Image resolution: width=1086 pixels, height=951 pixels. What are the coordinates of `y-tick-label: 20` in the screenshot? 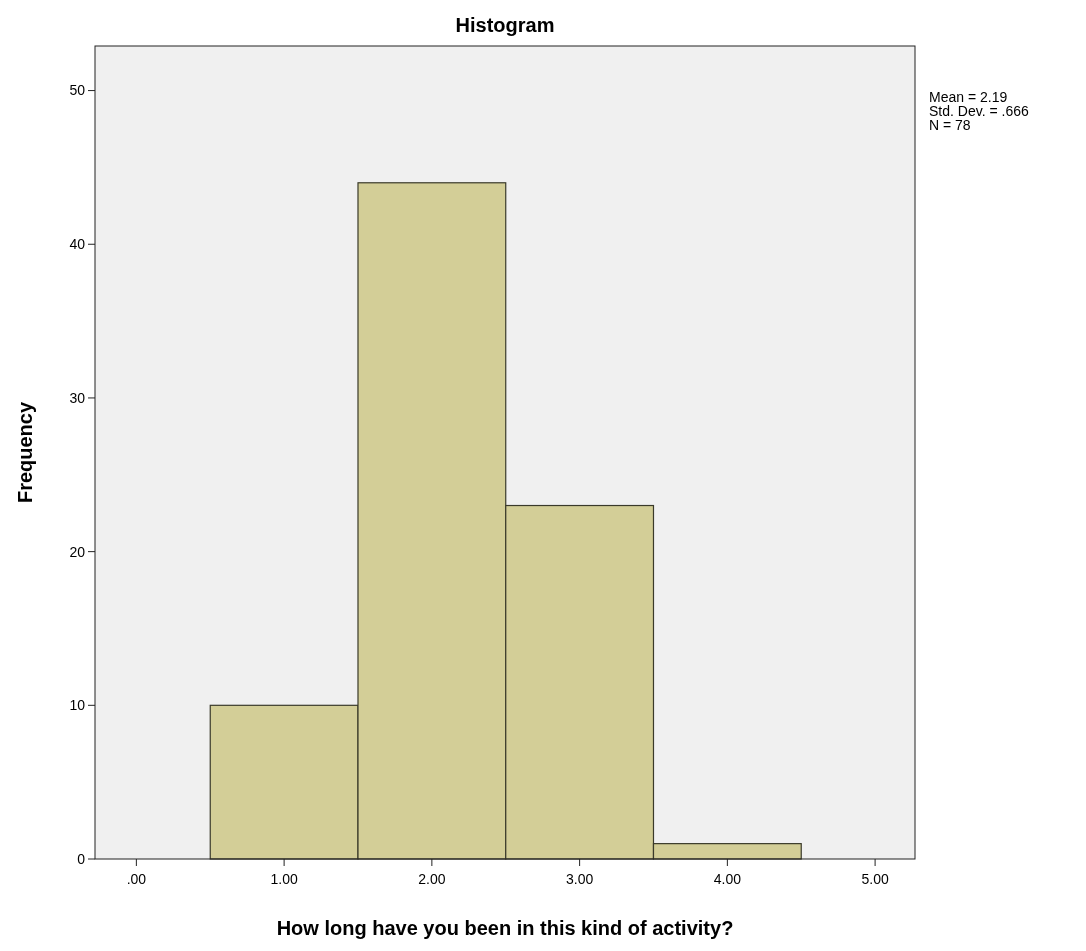 It's located at (77, 551).